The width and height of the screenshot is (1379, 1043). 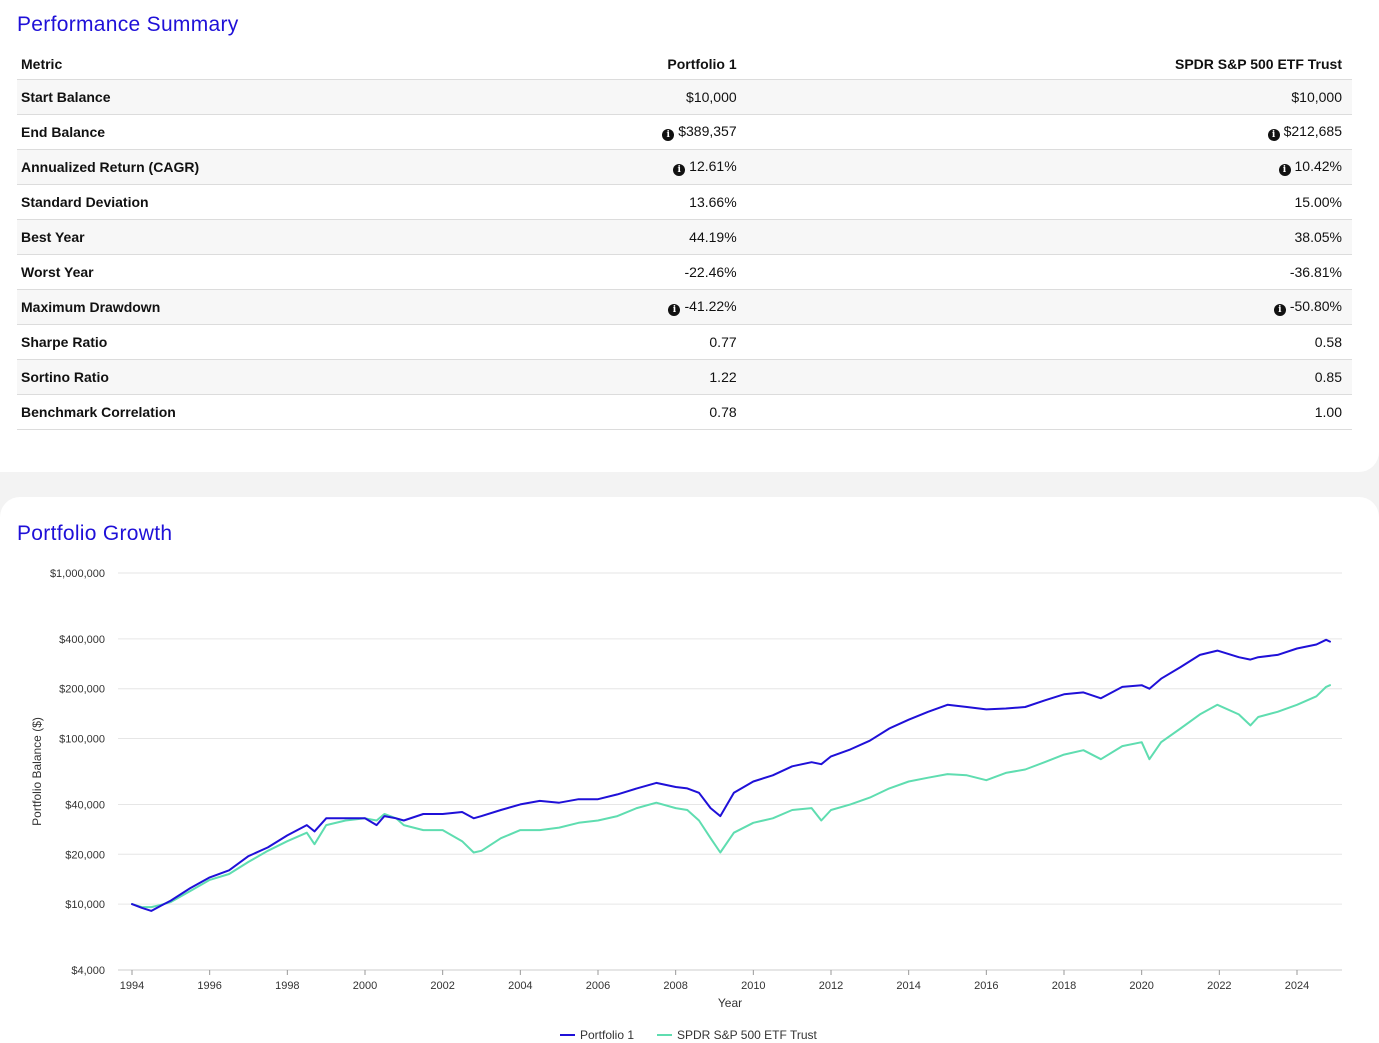 I want to click on x-tick-label: 2020, so click(x=1141, y=986).